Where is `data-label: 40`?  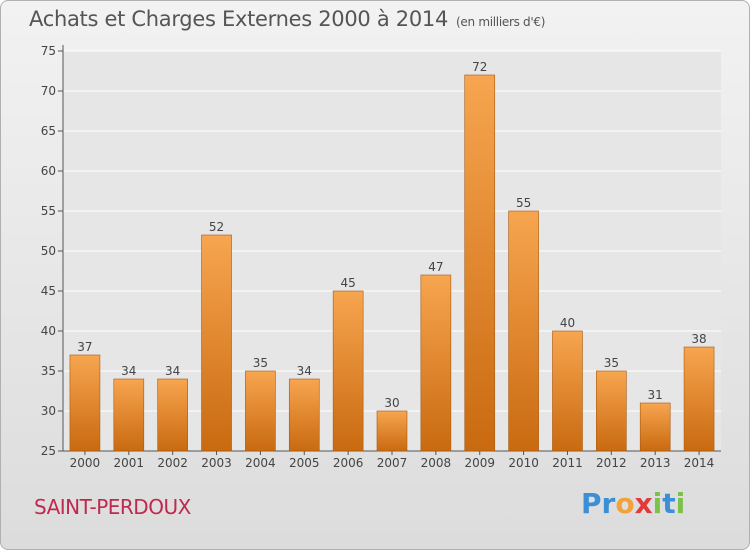
data-label: 40 is located at coordinates (567, 323).